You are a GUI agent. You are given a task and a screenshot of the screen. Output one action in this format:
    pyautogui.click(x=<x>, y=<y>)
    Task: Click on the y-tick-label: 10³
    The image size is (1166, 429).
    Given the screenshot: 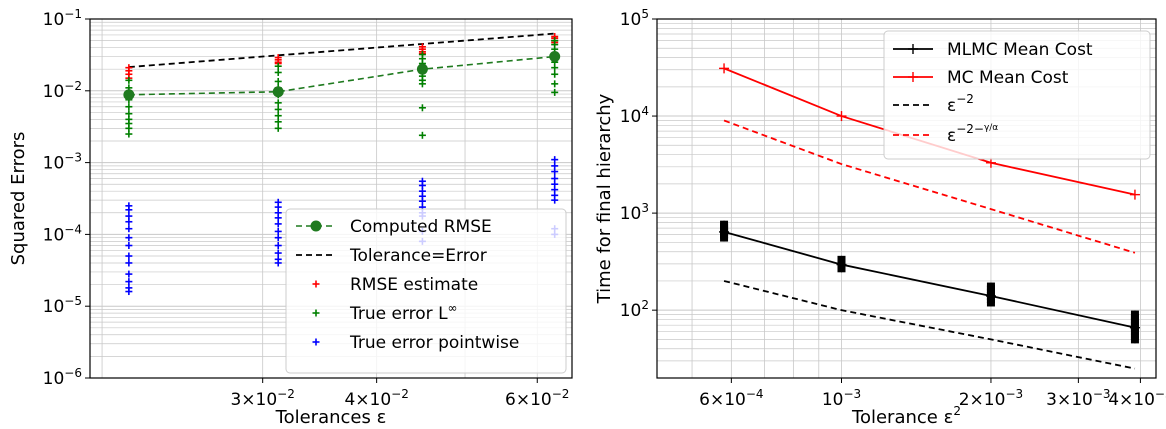 What is the action you would take?
    pyautogui.click(x=634, y=212)
    